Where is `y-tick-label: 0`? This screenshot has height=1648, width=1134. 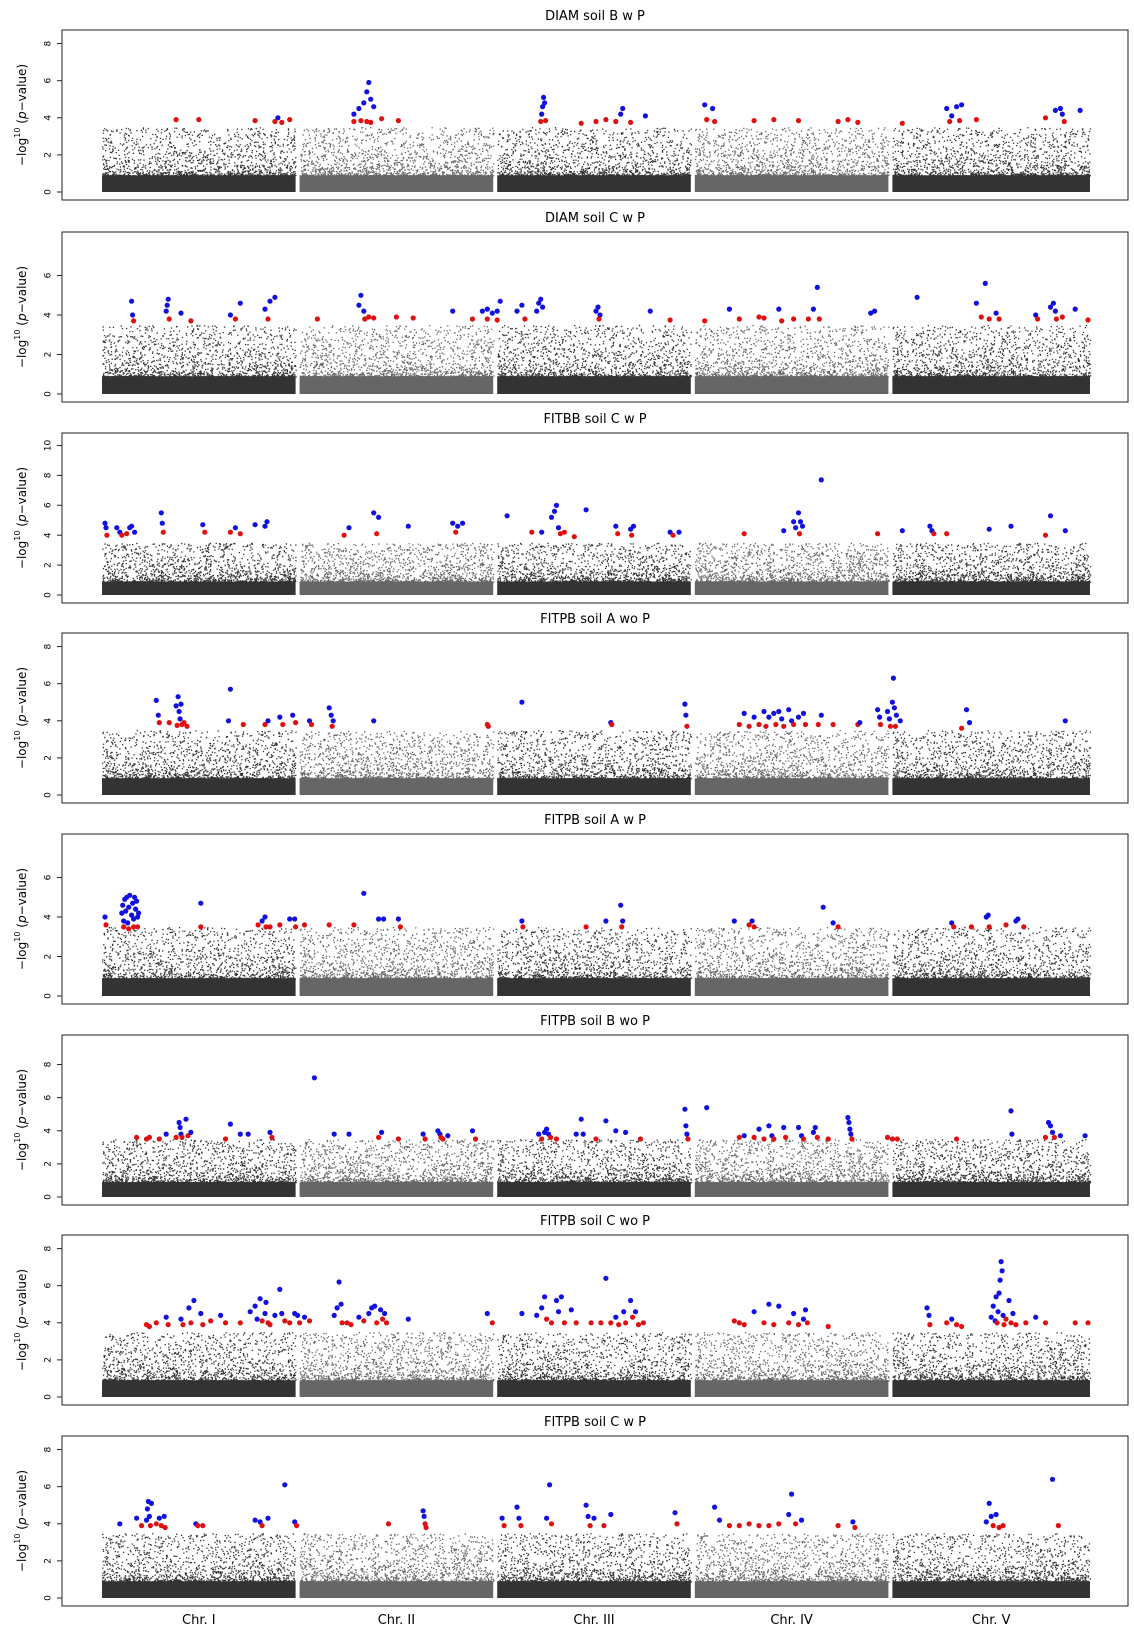
y-tick-label: 0 is located at coordinates (49, 192).